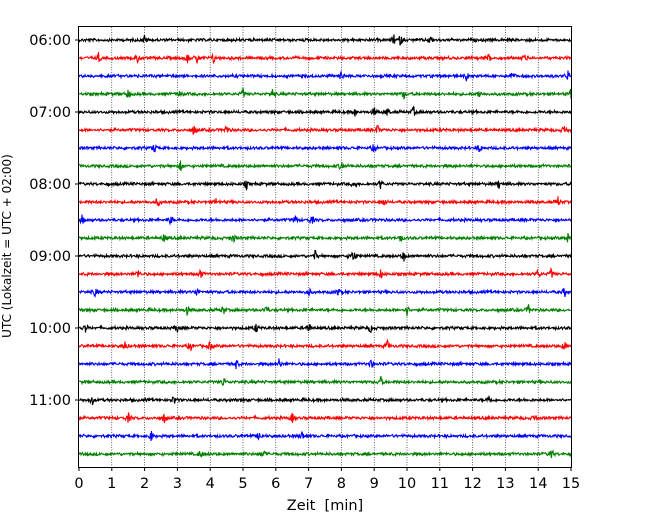 The width and height of the screenshot is (650, 520). What do you see at coordinates (308, 484) in the screenshot?
I see `x-tick-label: 7` at bounding box center [308, 484].